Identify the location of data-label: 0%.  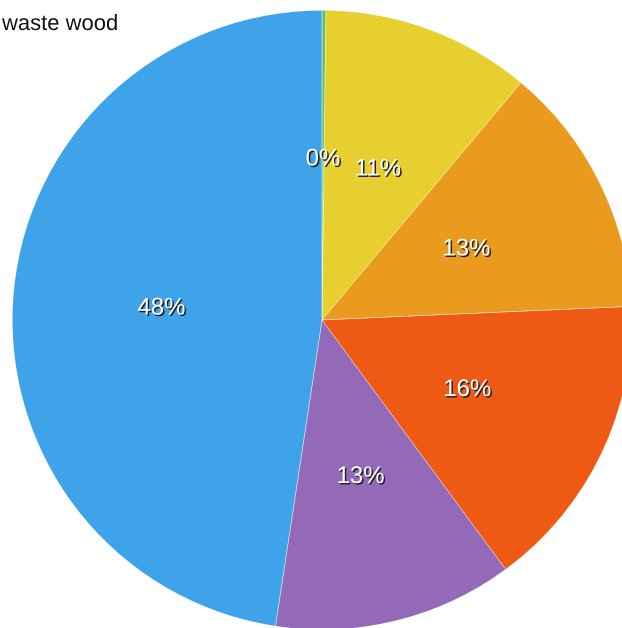
(324, 160).